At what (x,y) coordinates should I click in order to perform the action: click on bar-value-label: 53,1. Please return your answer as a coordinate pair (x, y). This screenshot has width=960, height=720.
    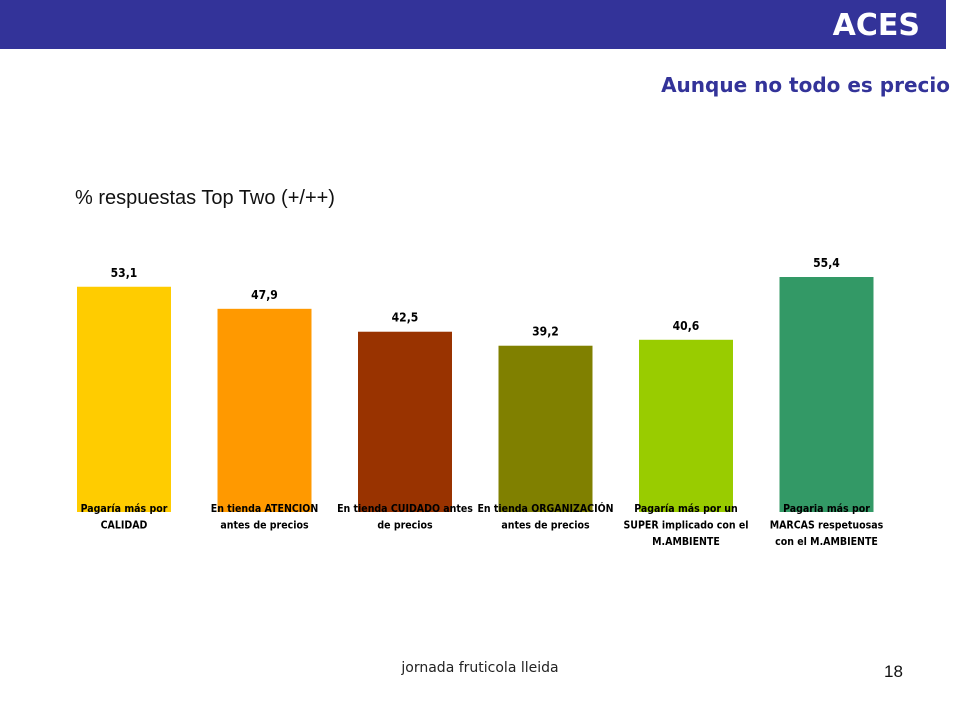
    Looking at the image, I should click on (124, 273).